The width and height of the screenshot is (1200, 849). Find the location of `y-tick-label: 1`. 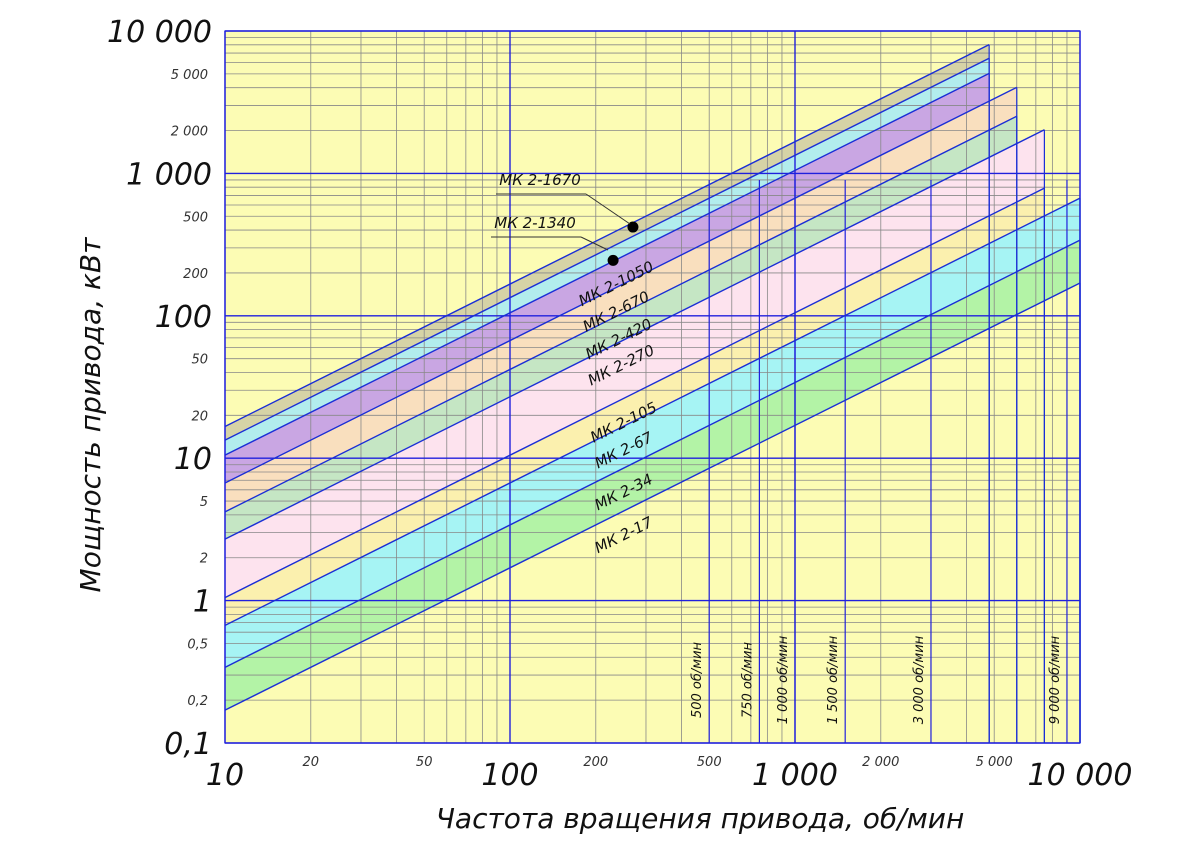

y-tick-label: 1 is located at coordinates (202, 602).